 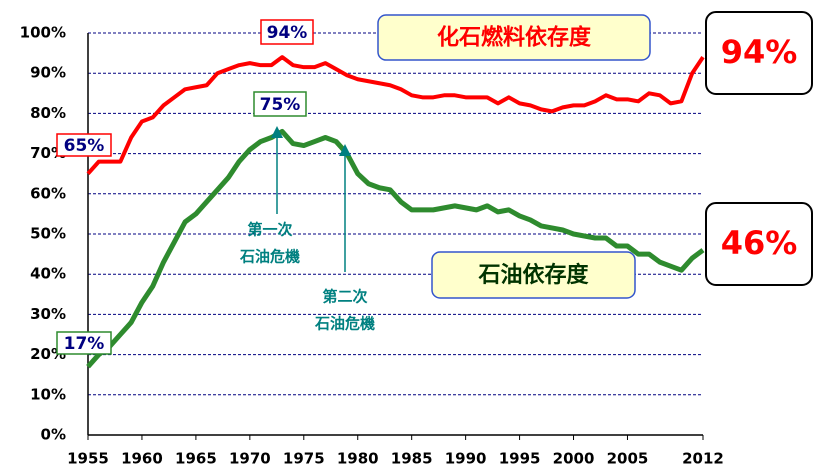 What do you see at coordinates (48, 314) in the screenshot?
I see `y-tick-label: 30%` at bounding box center [48, 314].